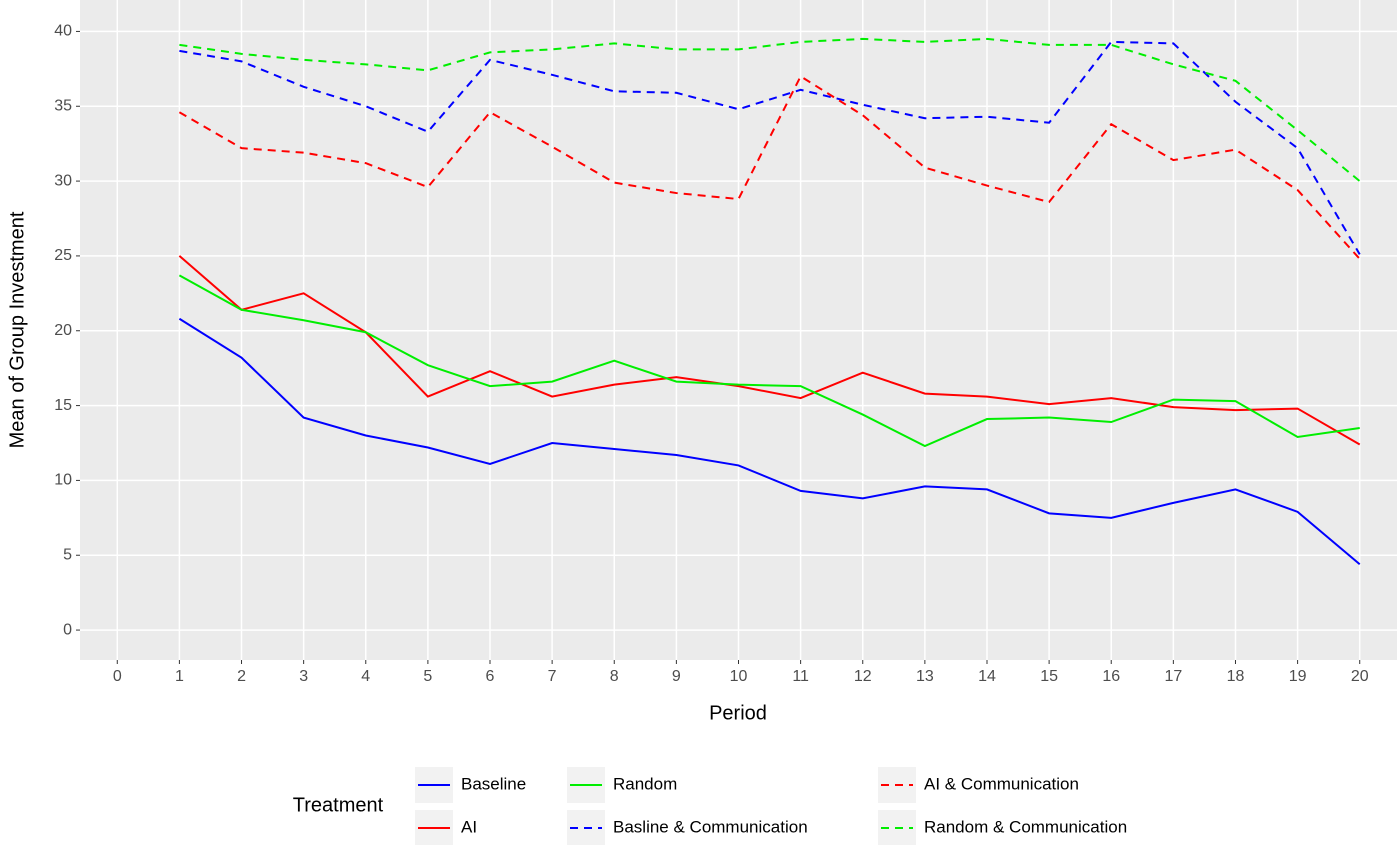 The image size is (1397, 845). What do you see at coordinates (1111, 676) in the screenshot?
I see `x-tick-label: 16` at bounding box center [1111, 676].